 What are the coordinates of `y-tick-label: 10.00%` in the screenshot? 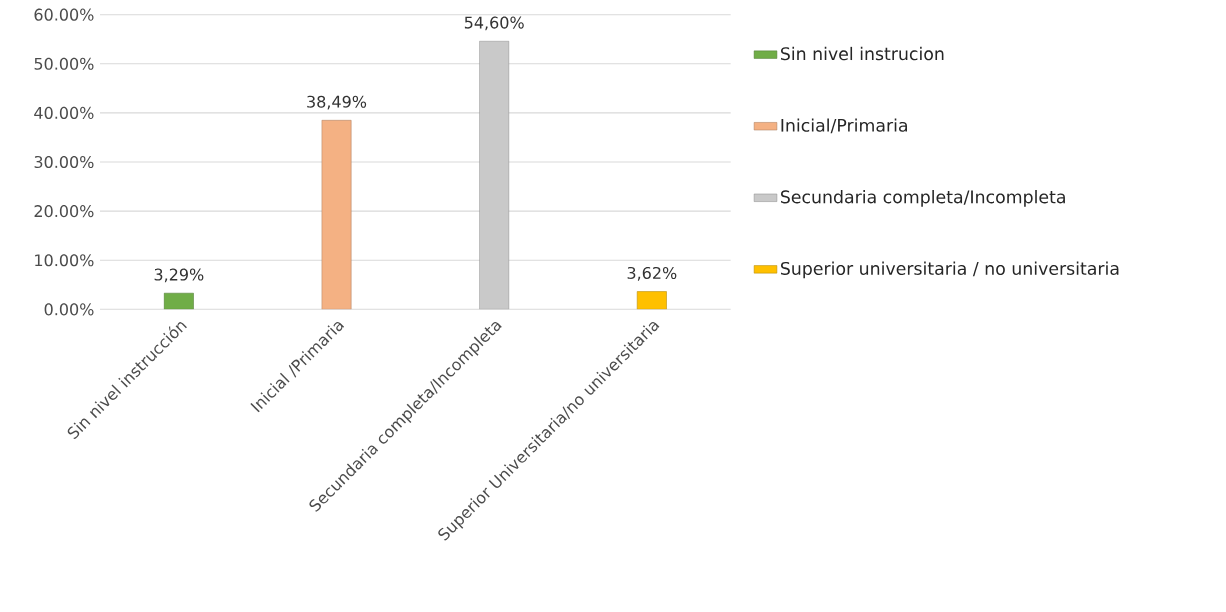 It's located at (64, 260).